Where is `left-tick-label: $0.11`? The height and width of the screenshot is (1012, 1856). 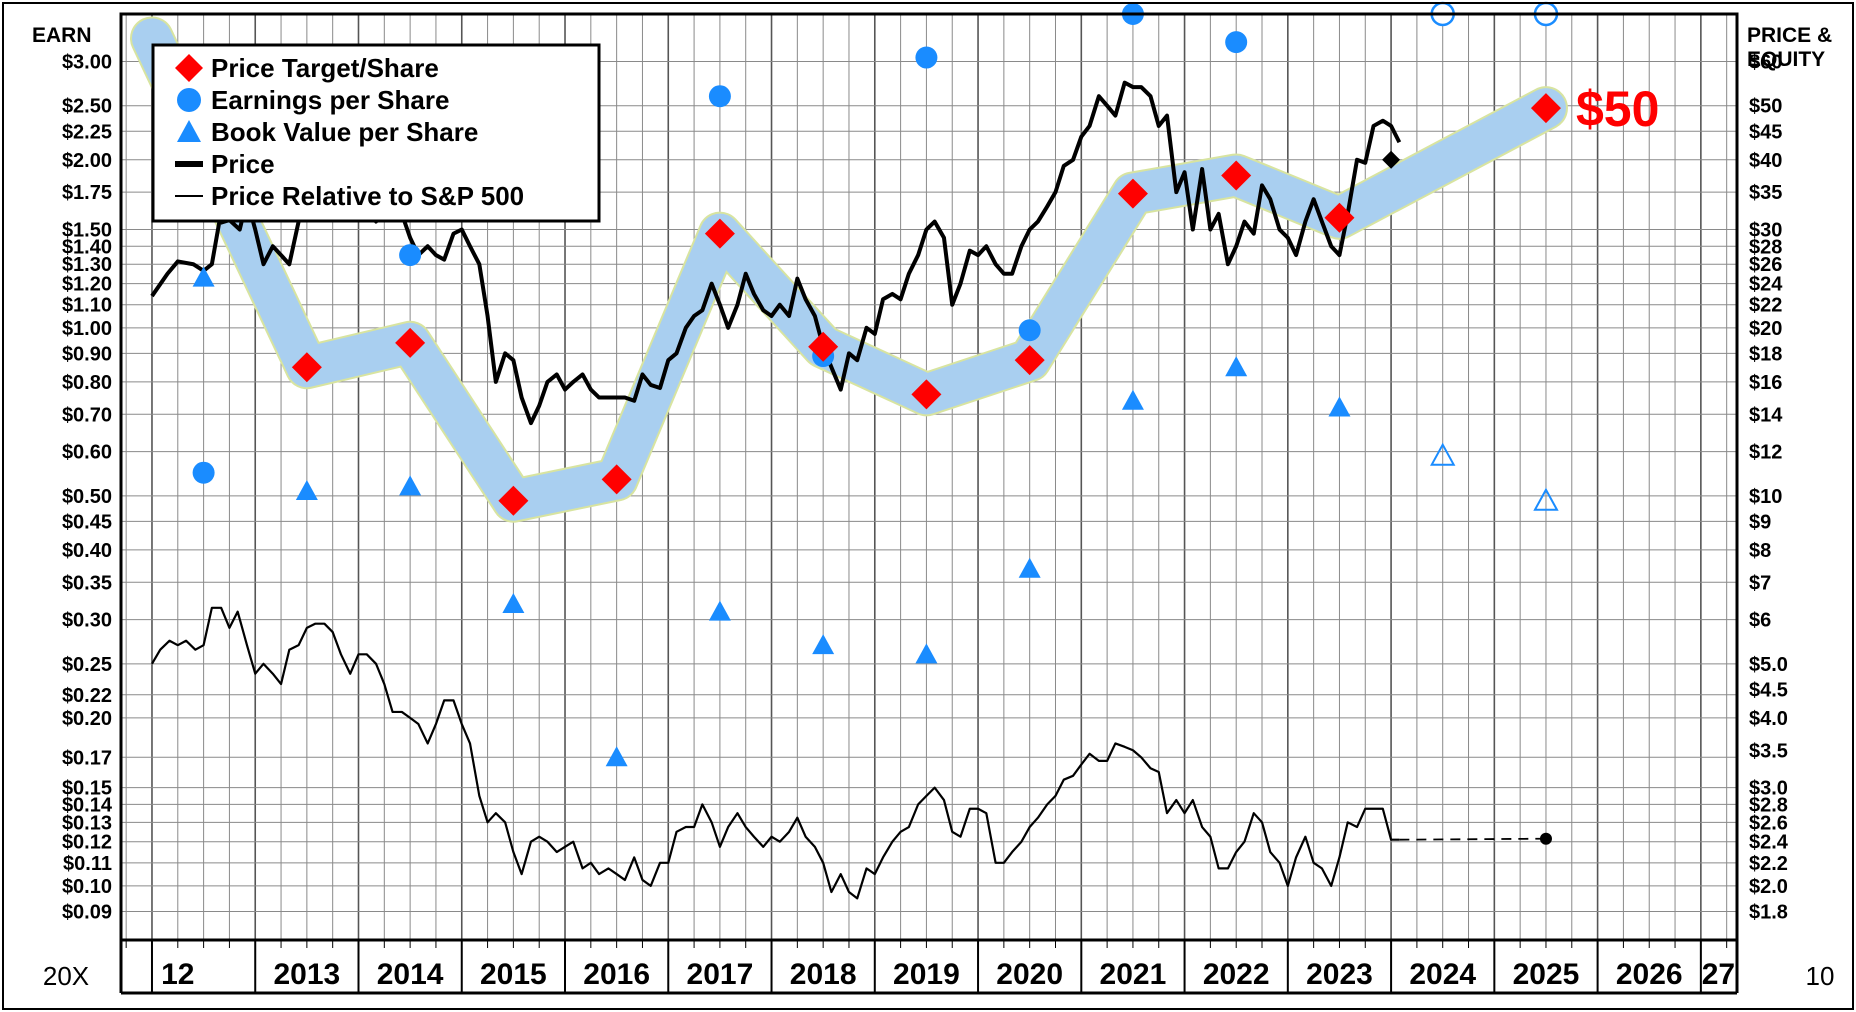
left-tick-label: $0.11 is located at coordinates (87, 864).